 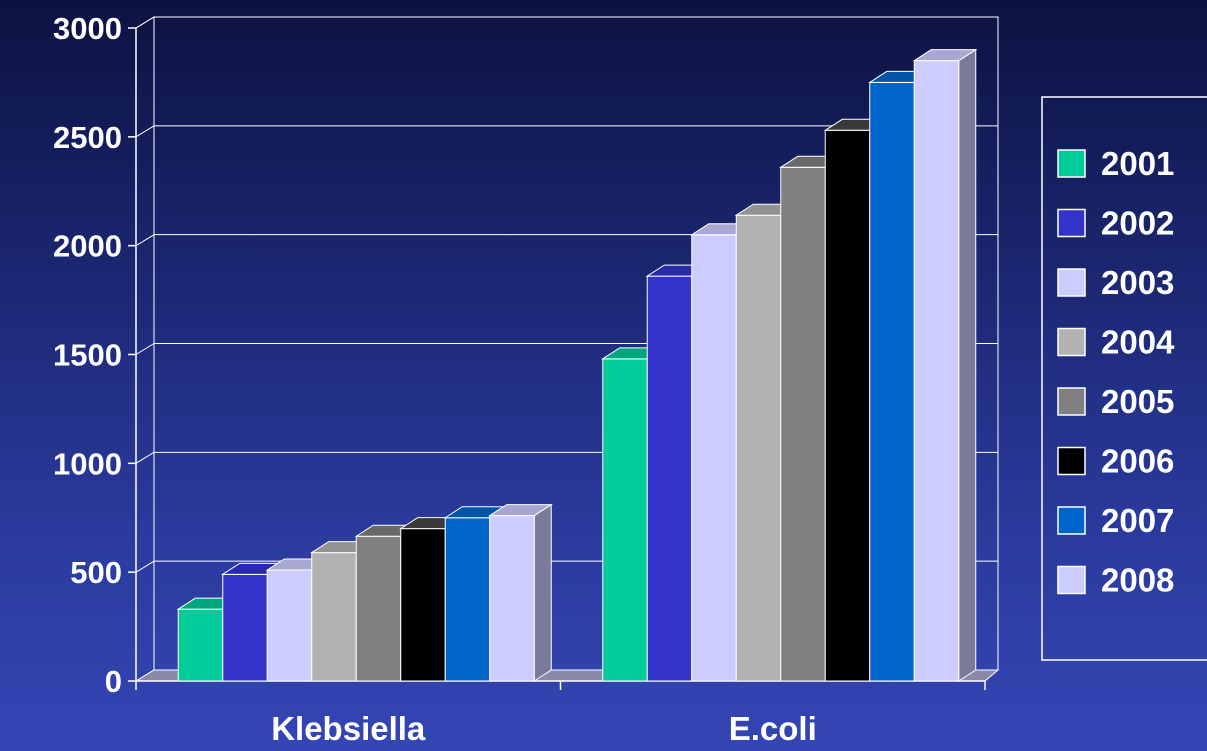 I want to click on legend: 2001 2002 2003 2004 2005 2006 2007 2008, so click(x=1124, y=378).